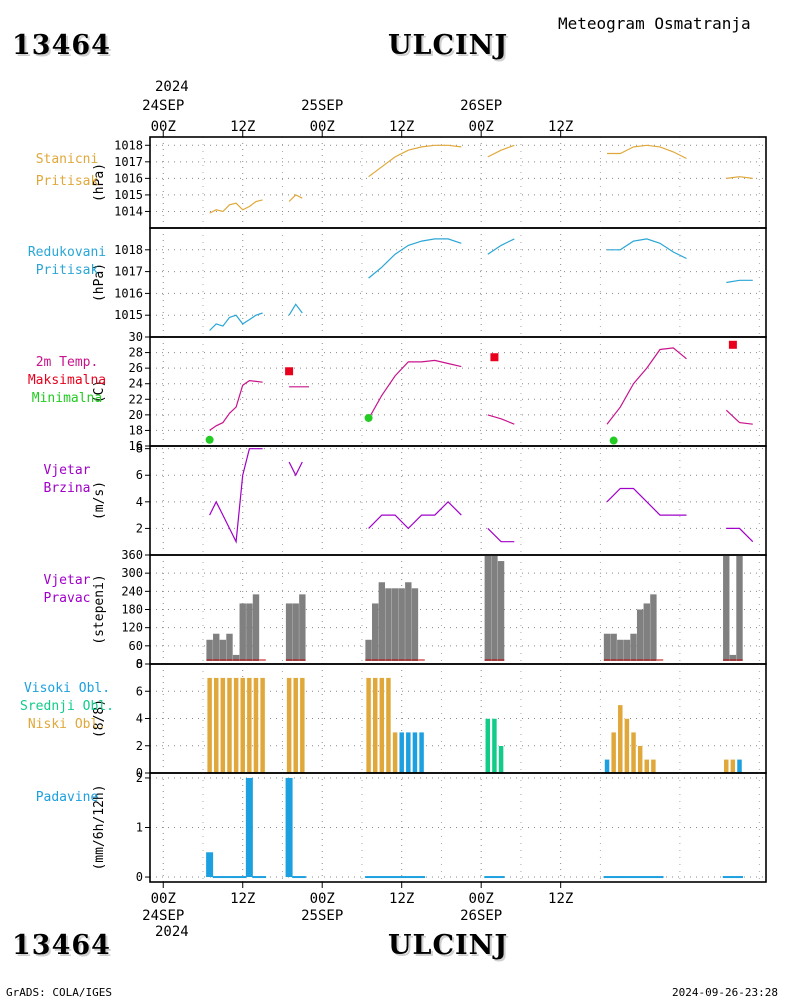  Describe the element at coordinates (99, 718) in the screenshot. I see `y-axis-label: (8/8)` at that location.